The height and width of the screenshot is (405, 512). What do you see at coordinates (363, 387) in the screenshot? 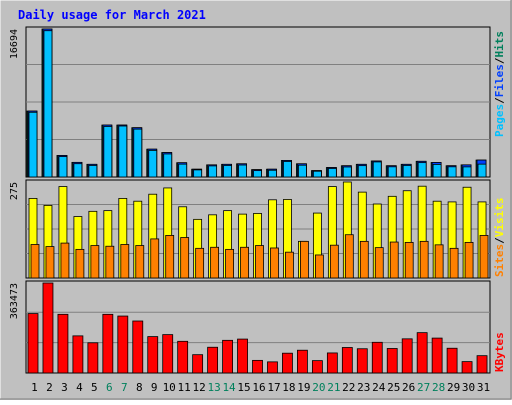
I see `x-label-day-23: 23` at bounding box center [363, 387].